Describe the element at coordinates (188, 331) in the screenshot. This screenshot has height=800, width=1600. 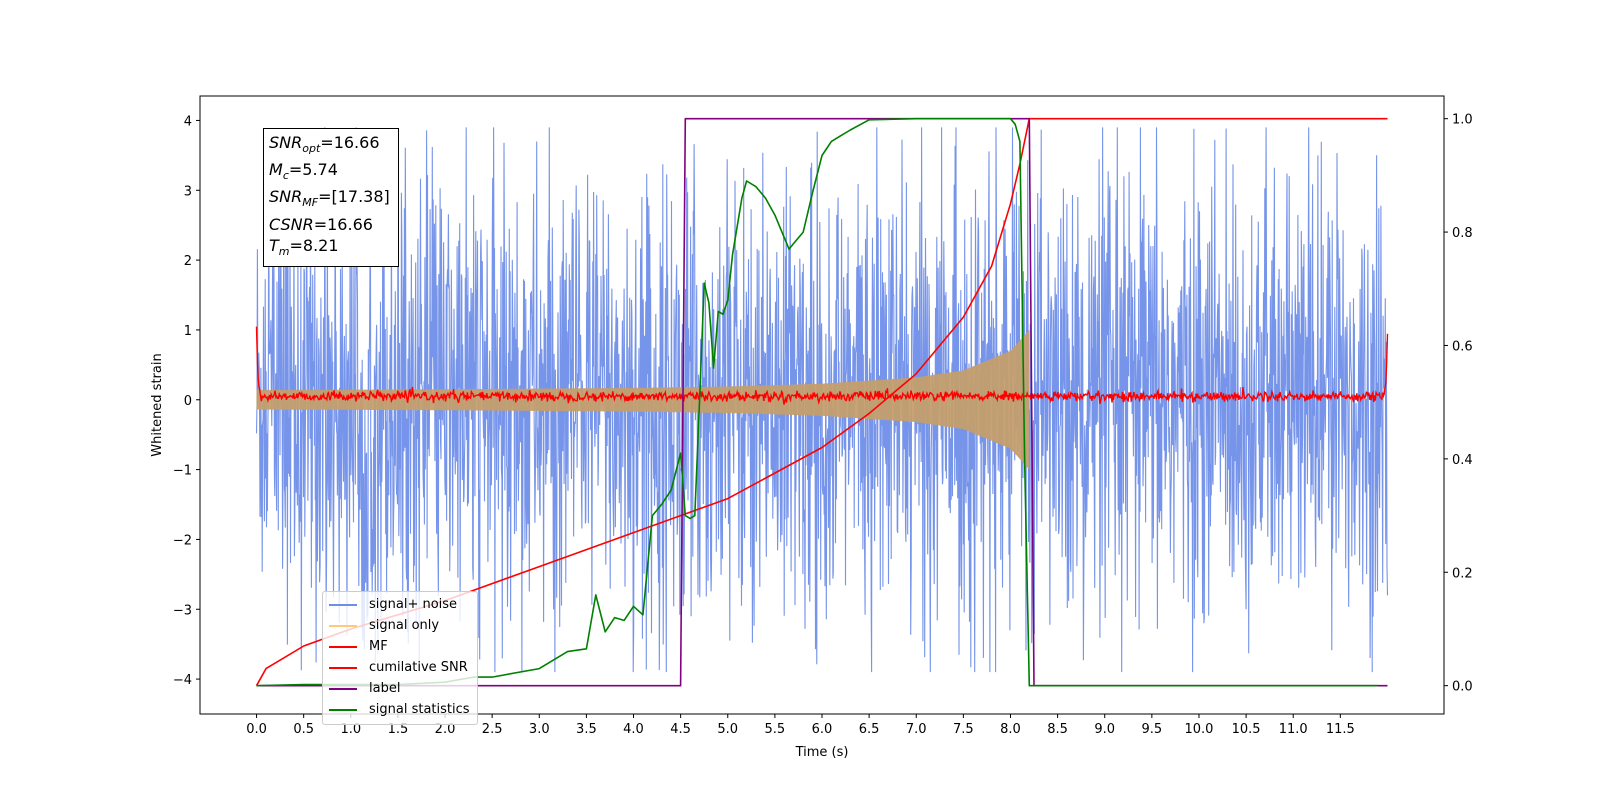
I see `y-tick-label: 1` at that location.